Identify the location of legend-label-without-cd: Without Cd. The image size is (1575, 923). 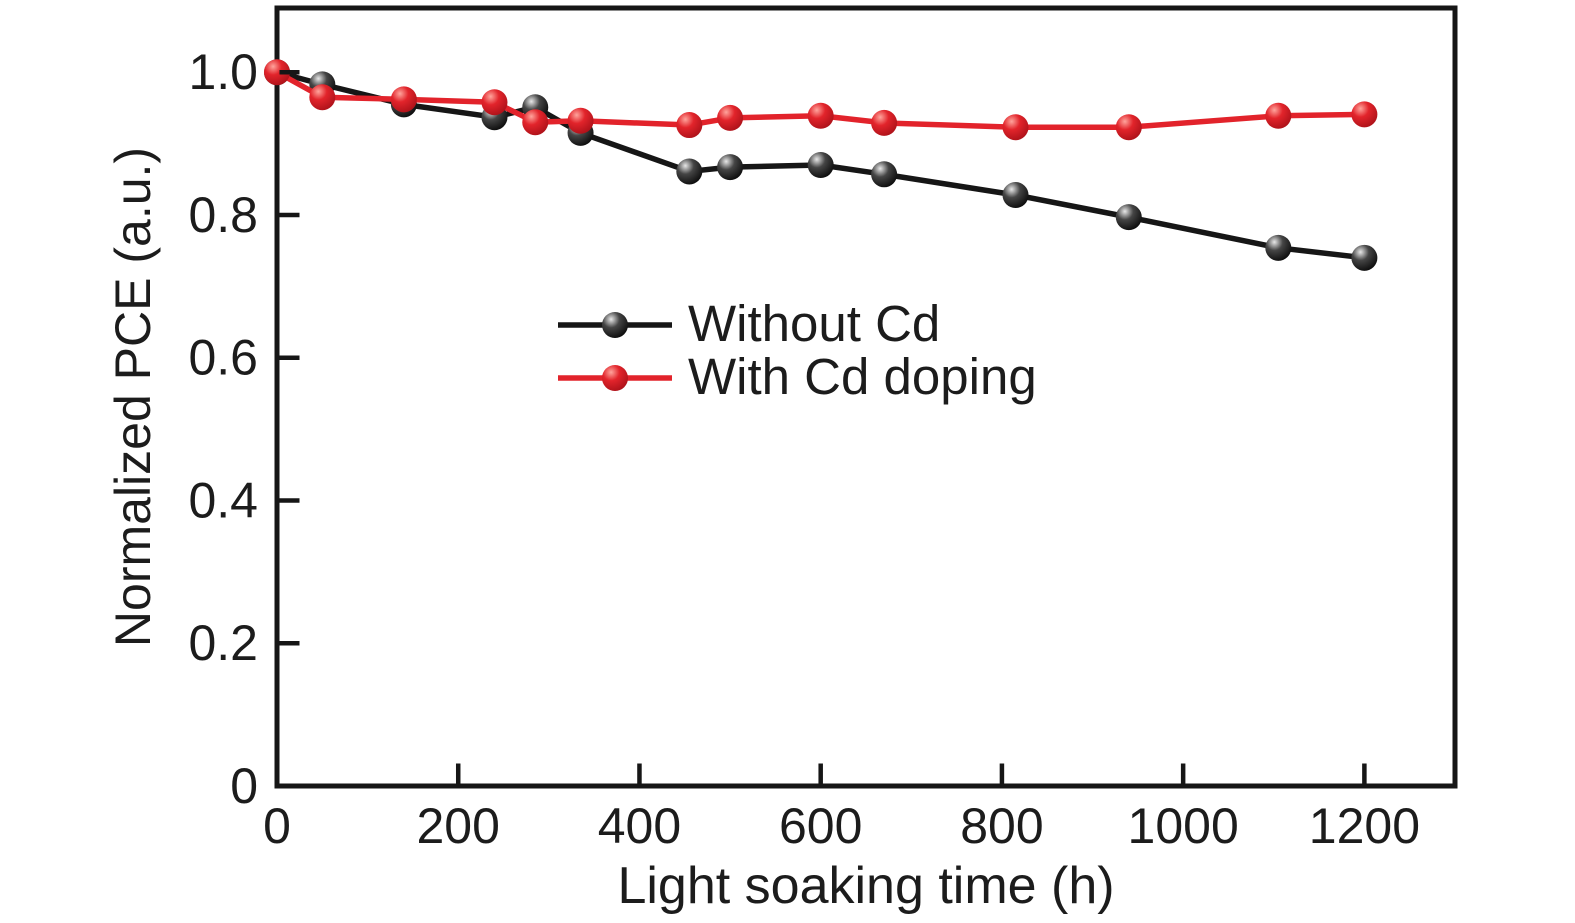
(814, 323).